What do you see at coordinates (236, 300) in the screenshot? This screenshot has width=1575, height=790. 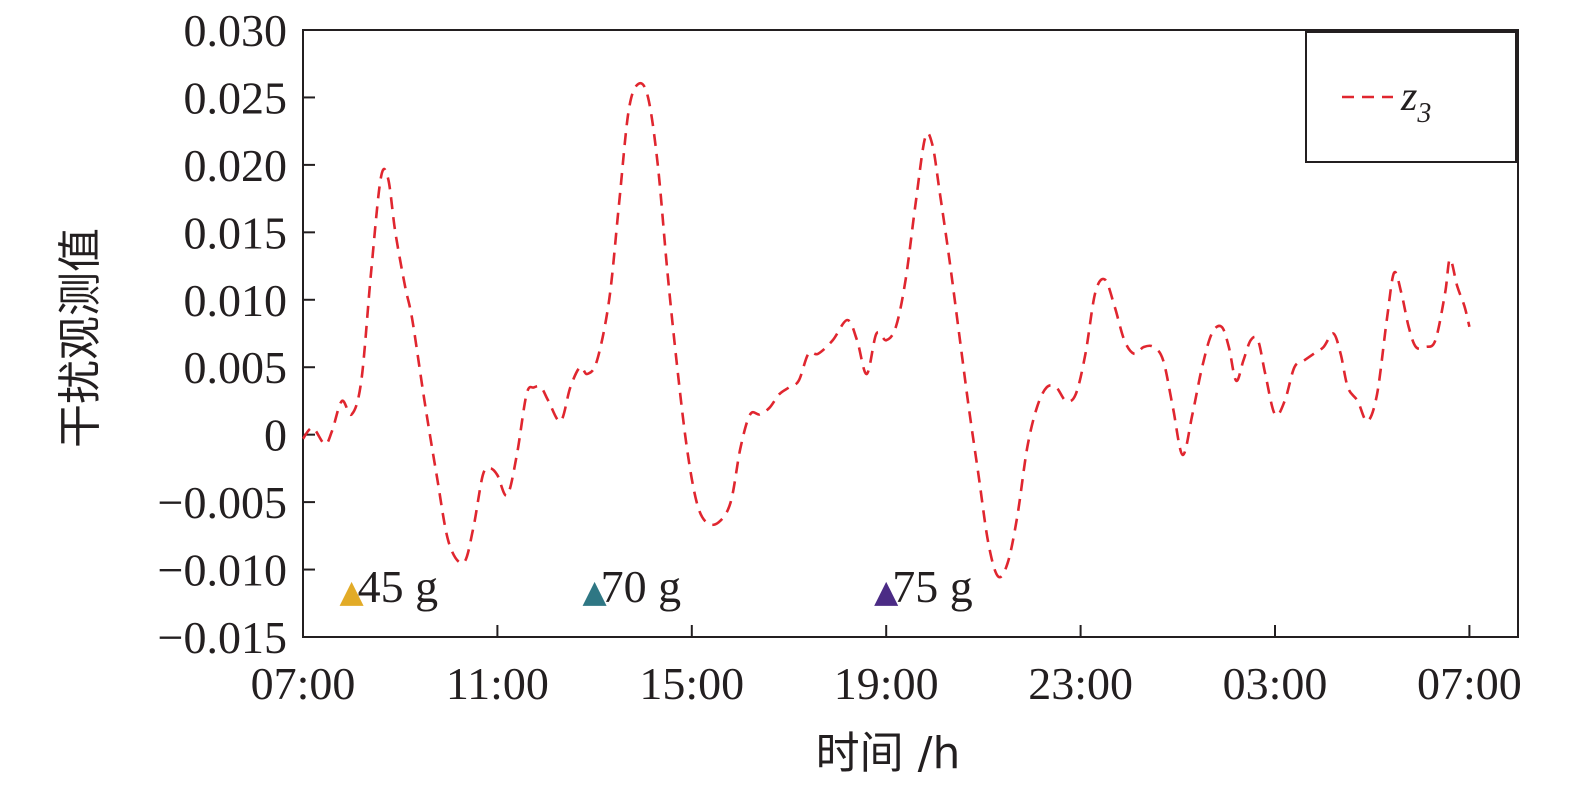 I see `y-tick-label: 0.010` at bounding box center [236, 300].